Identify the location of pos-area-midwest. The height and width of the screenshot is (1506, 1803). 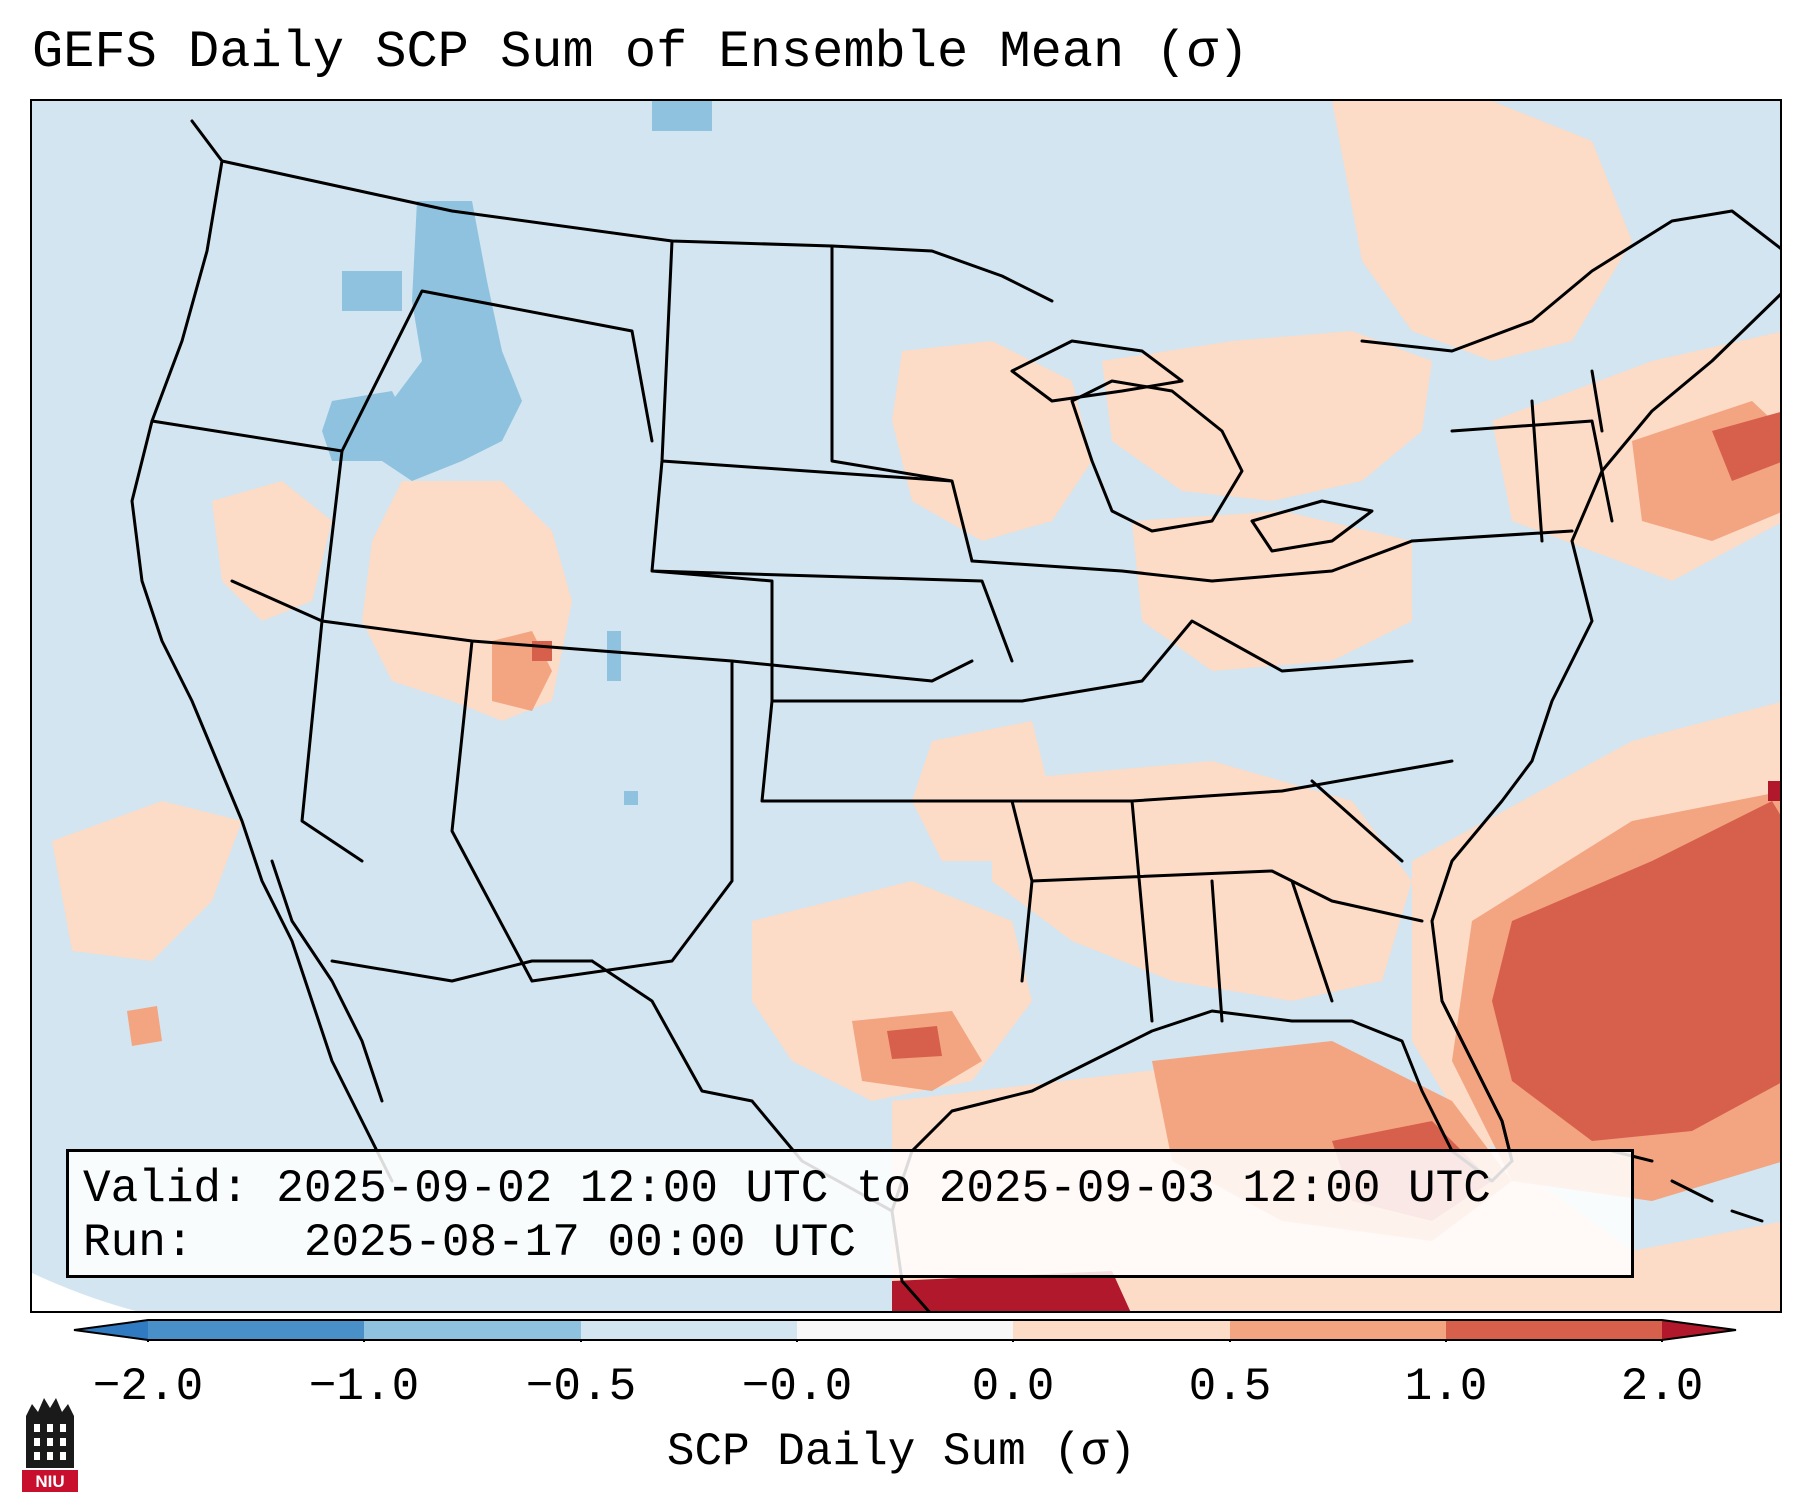
(992, 441).